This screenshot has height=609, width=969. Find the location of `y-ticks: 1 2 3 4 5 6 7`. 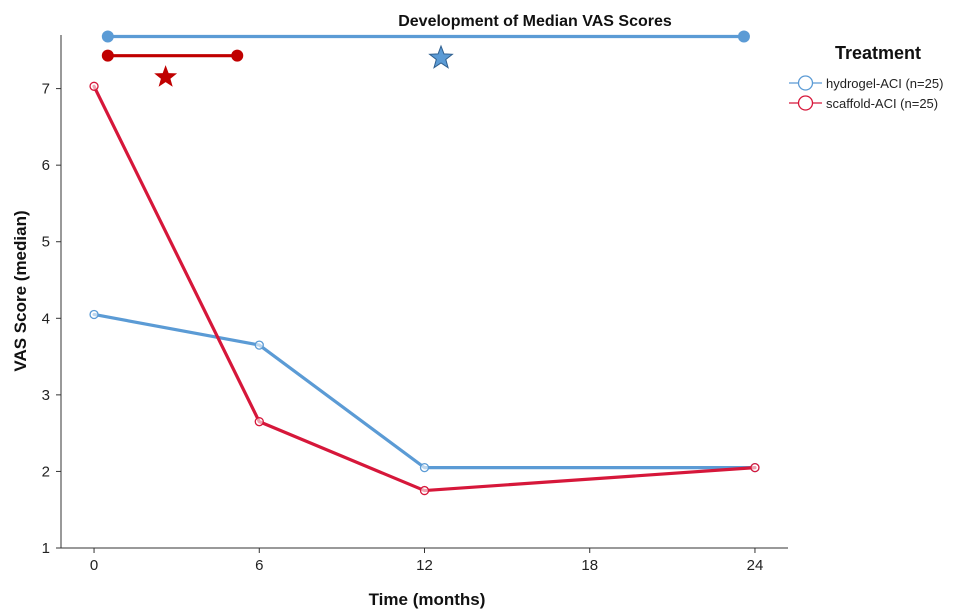

y-ticks: 1 2 3 4 5 6 7 is located at coordinates (51, 319).